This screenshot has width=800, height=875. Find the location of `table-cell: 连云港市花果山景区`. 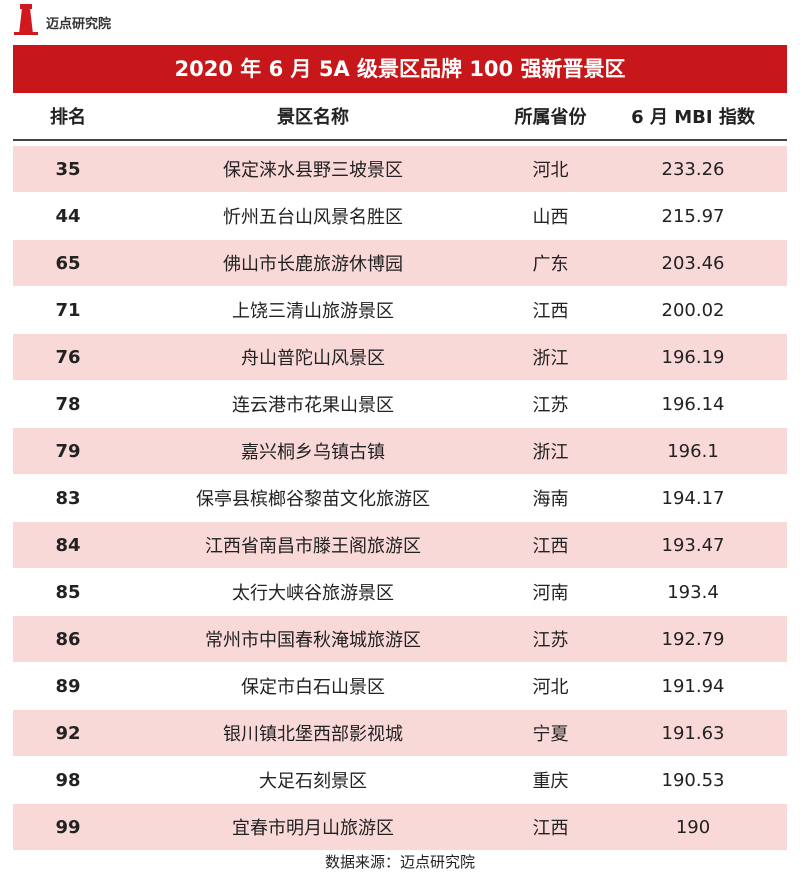

table-cell: 连云港市花果山景区 is located at coordinates (313, 405).